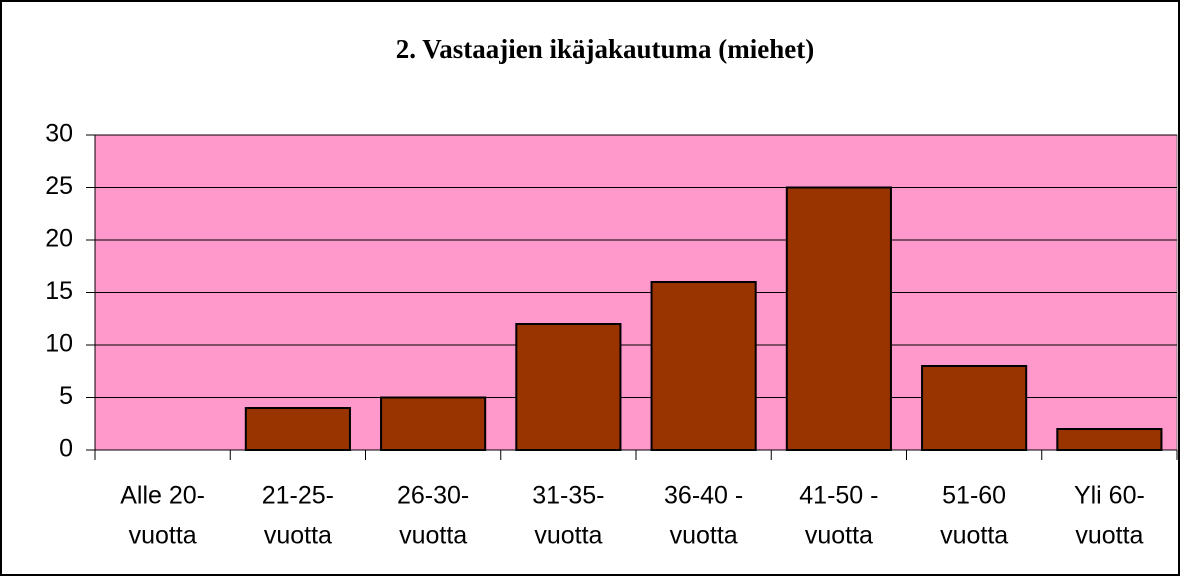 The height and width of the screenshot is (577, 1181). What do you see at coordinates (162, 496) in the screenshot?
I see `x-tick-label: Alle 20-` at bounding box center [162, 496].